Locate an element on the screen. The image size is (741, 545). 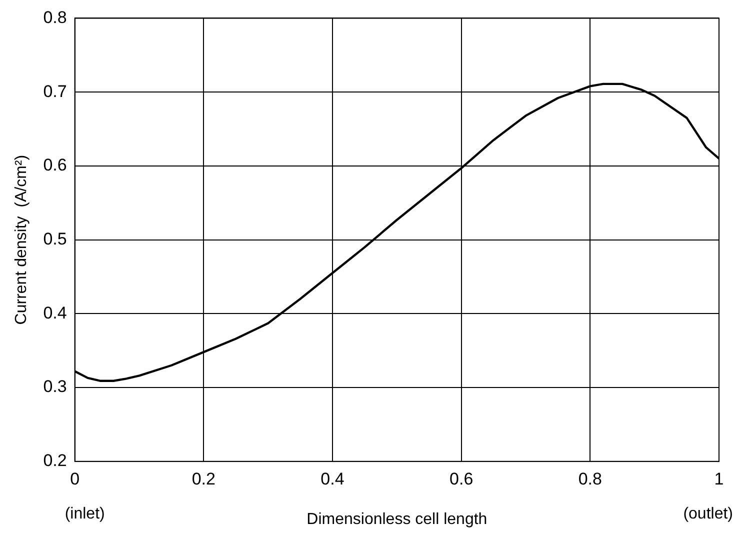
text: (inlet) is located at coordinates (84, 513).